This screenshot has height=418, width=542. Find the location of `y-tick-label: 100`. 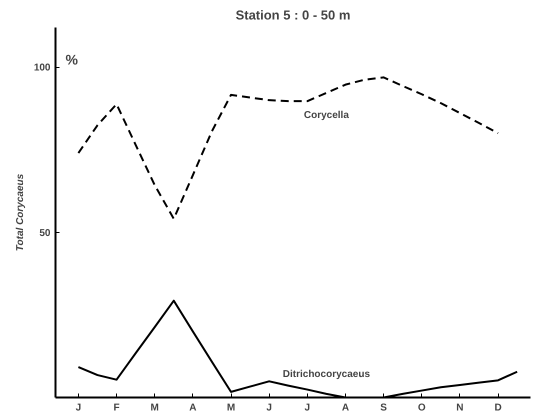

y-tick-label: 100 is located at coordinates (42, 68).